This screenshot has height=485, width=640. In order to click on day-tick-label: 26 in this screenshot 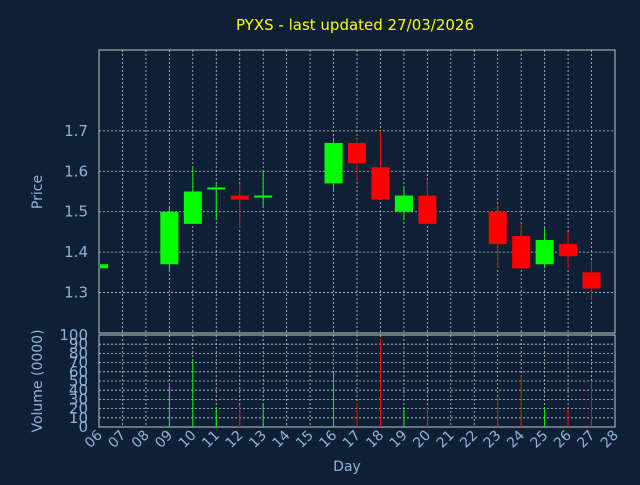, I will do `click(563, 439)`.